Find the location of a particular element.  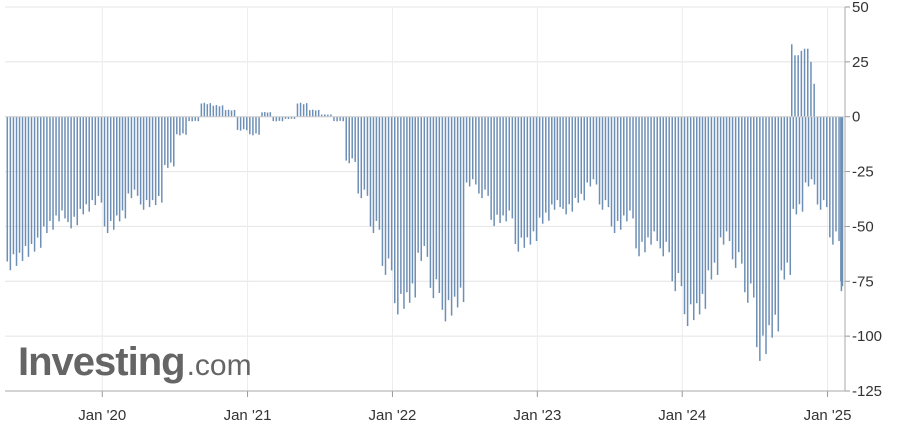

x-tick-label: Jan '24 is located at coordinates (682, 415).